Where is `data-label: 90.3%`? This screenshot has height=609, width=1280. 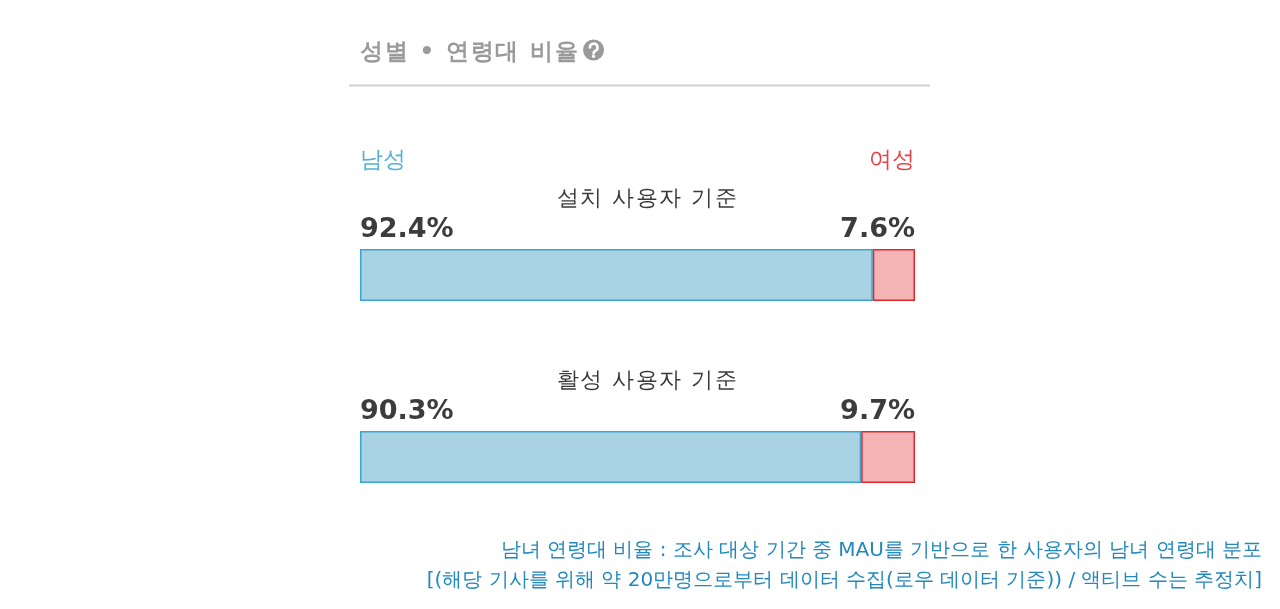 data-label: 90.3% is located at coordinates (407, 409).